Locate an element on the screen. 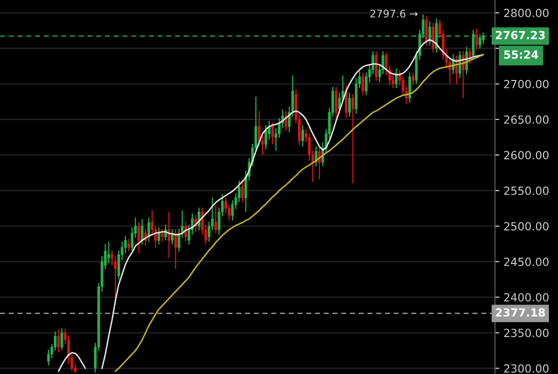 The height and width of the screenshot is (374, 558). y-tick-label: 2300.00 is located at coordinates (526, 368).